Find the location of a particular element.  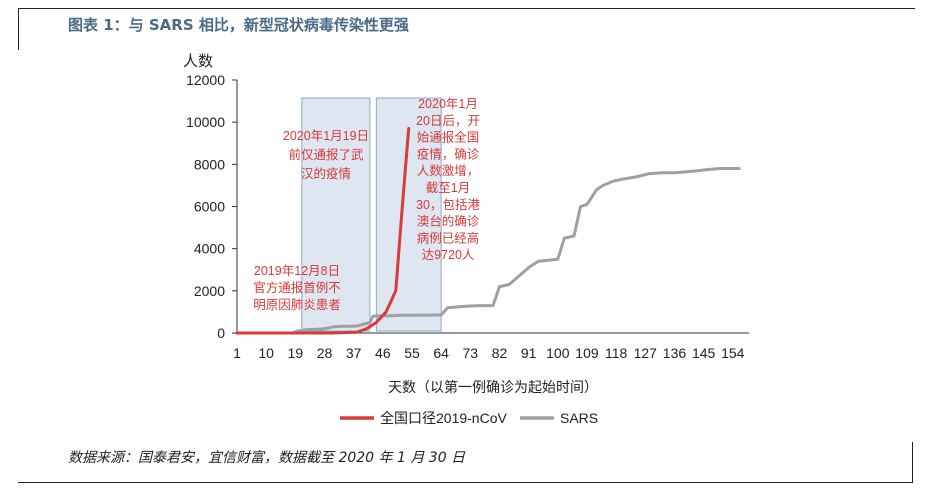

figure-title: 图表 1：与 SARS 相比，新型冠状病毒传染性更强 is located at coordinates (238, 25).